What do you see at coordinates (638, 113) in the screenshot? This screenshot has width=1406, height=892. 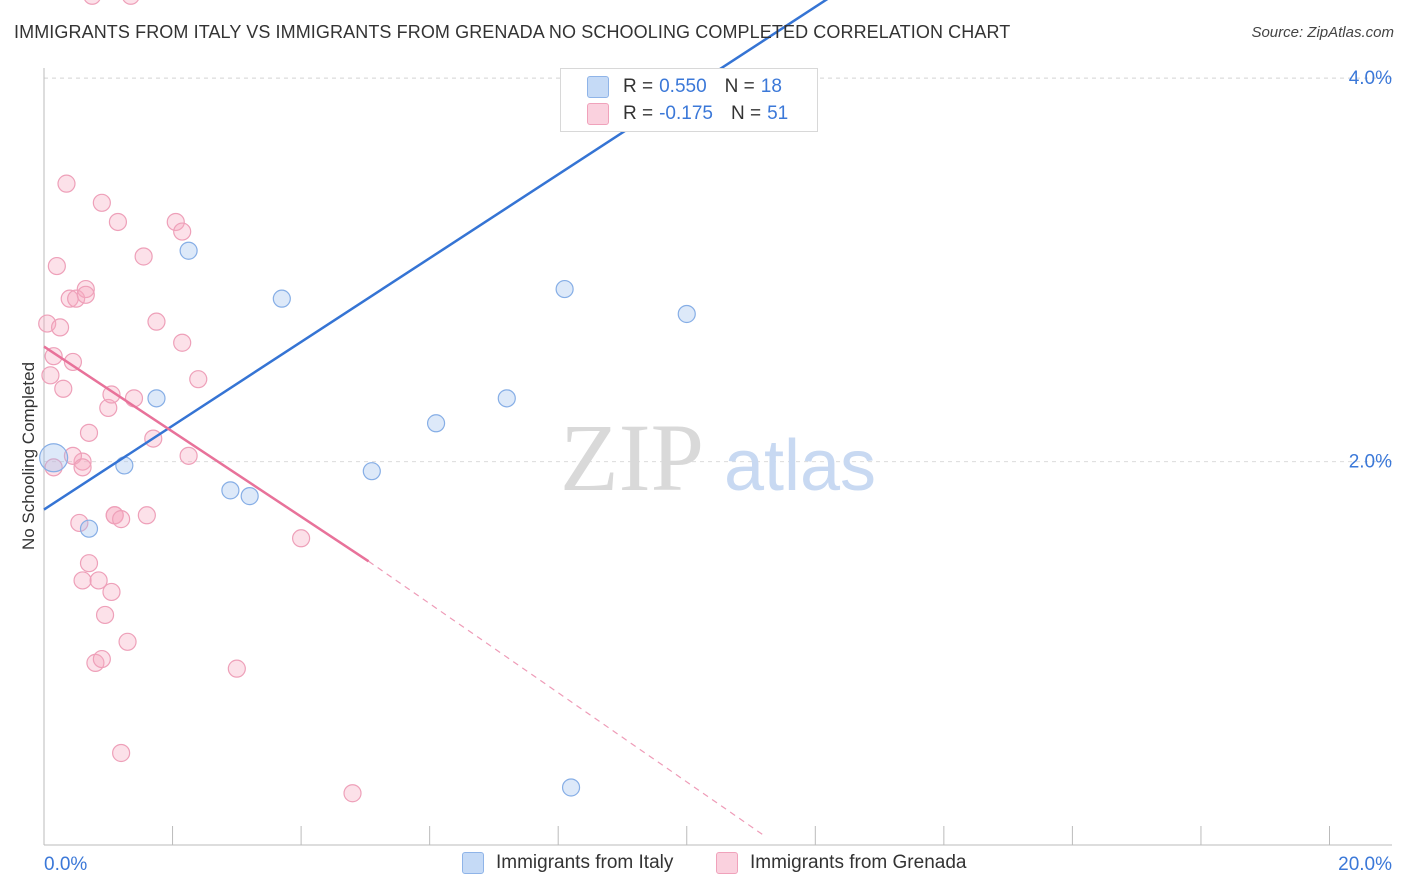 I see `legend-grenada-r-label: R =` at bounding box center [638, 113].